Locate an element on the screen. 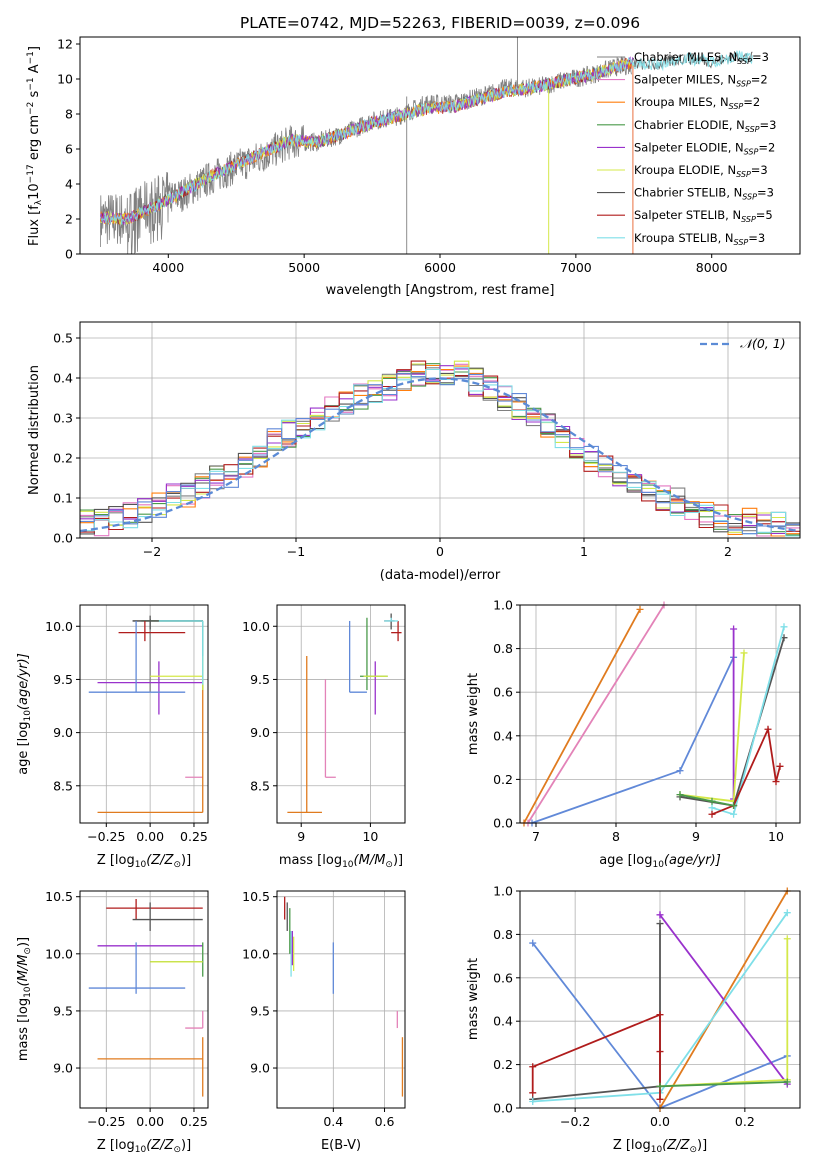  age-z-xtick-label: −0.25 is located at coordinates (106, 836).